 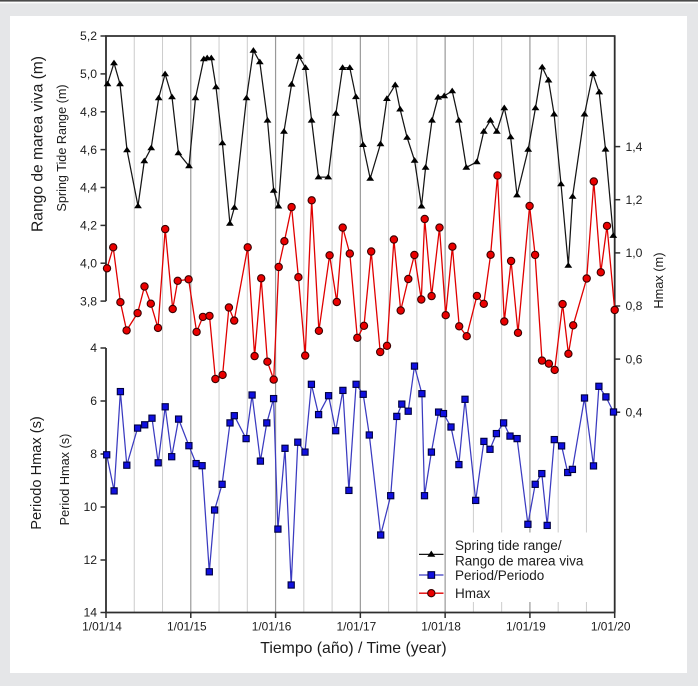 I want to click on svg-text: 4,2, so click(x=88, y=226).